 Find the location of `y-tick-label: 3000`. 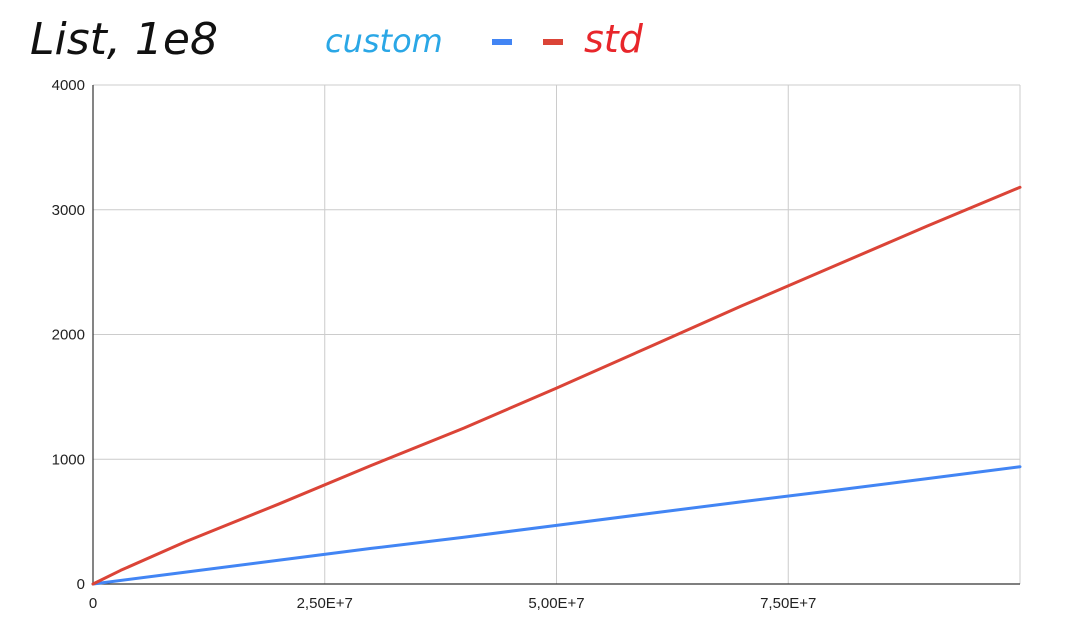

y-tick-label: 3000 is located at coordinates (68, 210).